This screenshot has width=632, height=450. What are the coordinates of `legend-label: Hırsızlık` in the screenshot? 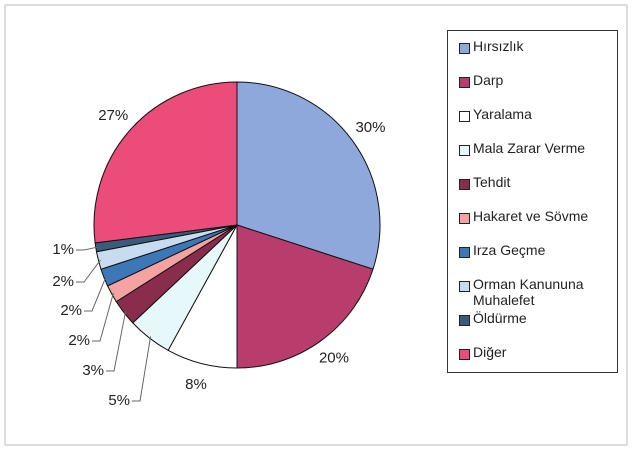 It's located at (498, 46).